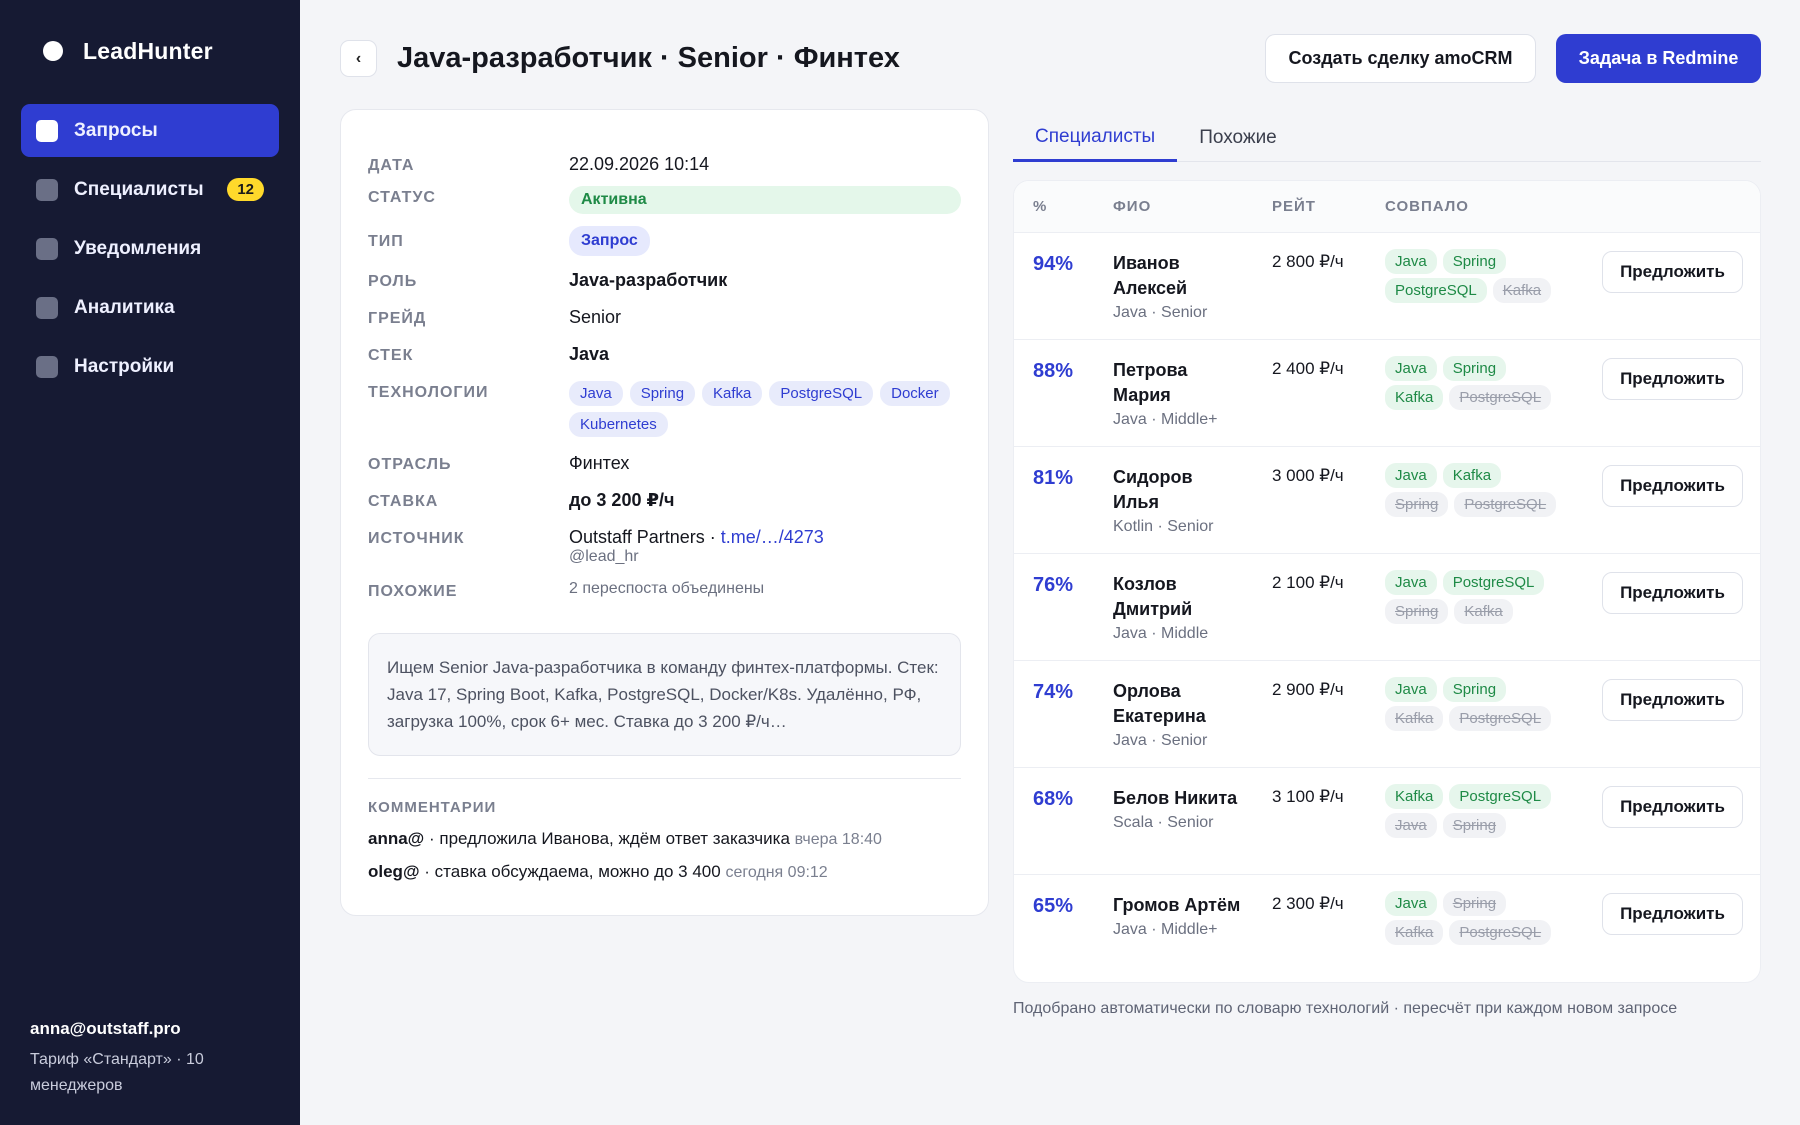 The height and width of the screenshot is (1125, 1800). What do you see at coordinates (1493, 582) in the screenshot?
I see `matched-skill-tag: PostgreSQL` at bounding box center [1493, 582].